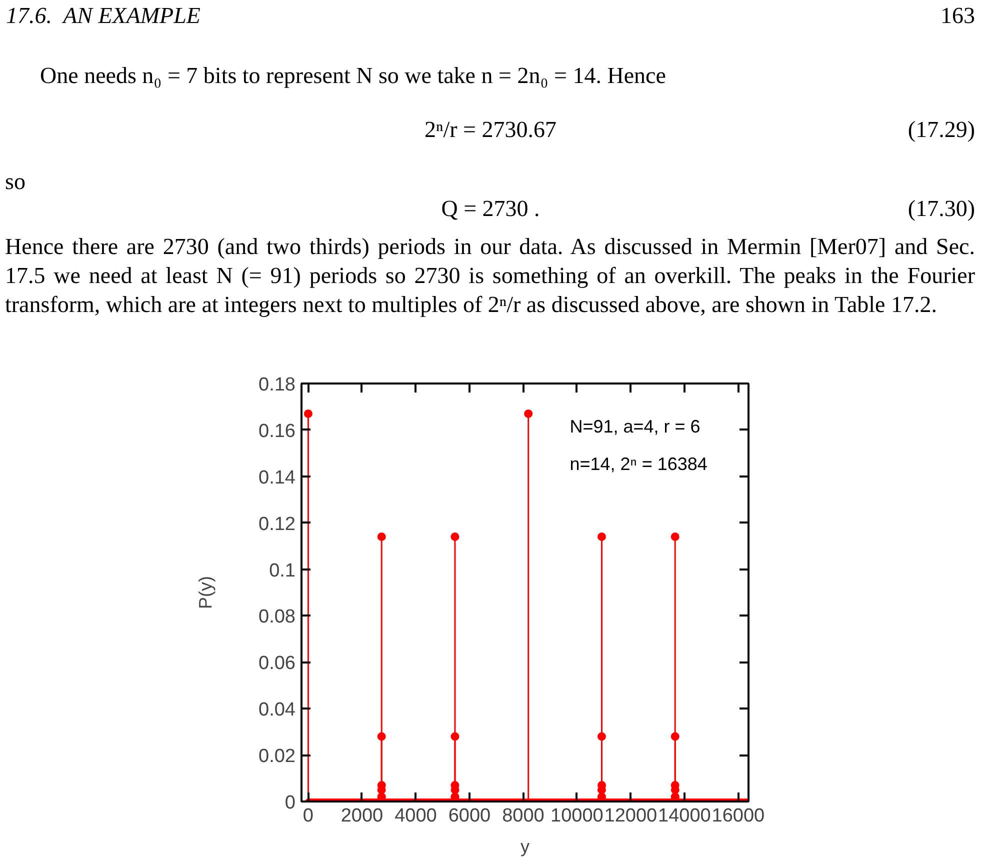 This screenshot has width=981, height=863. I want to click on x-tick-label: 14000, so click(684, 816).